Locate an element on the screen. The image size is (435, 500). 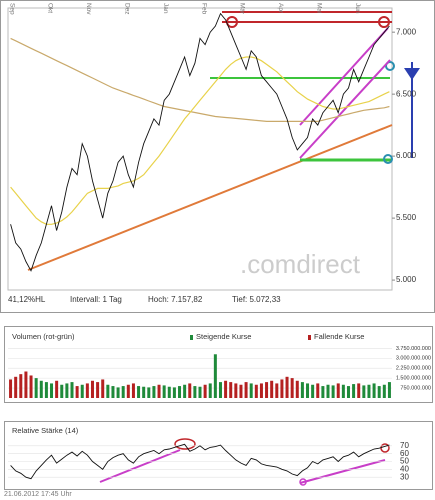
y-tick-label: 2.250.000.000 is located at coordinates (413, 369).